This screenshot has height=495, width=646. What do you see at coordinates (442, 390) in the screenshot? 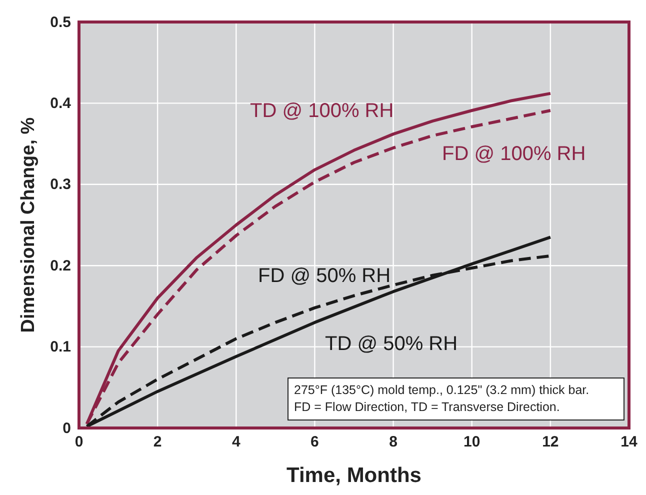
I see `annotation: 275°F (135°C) mold temp., 0.125" (3.2 mm) thick bar.` at bounding box center [442, 390].